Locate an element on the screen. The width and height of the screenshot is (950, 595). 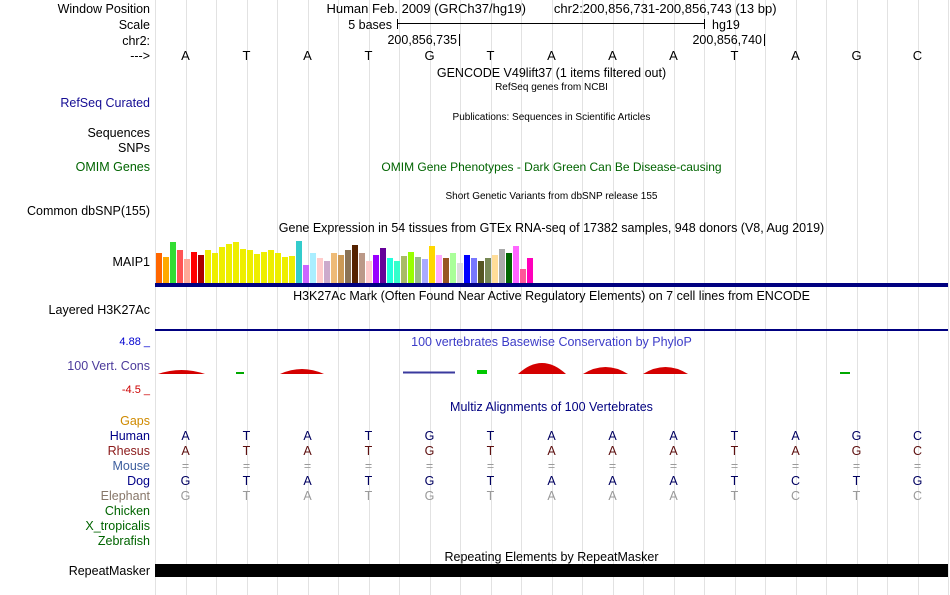
common-dbsnp-label: Common dbSNP(155) is located at coordinates (88, 211).